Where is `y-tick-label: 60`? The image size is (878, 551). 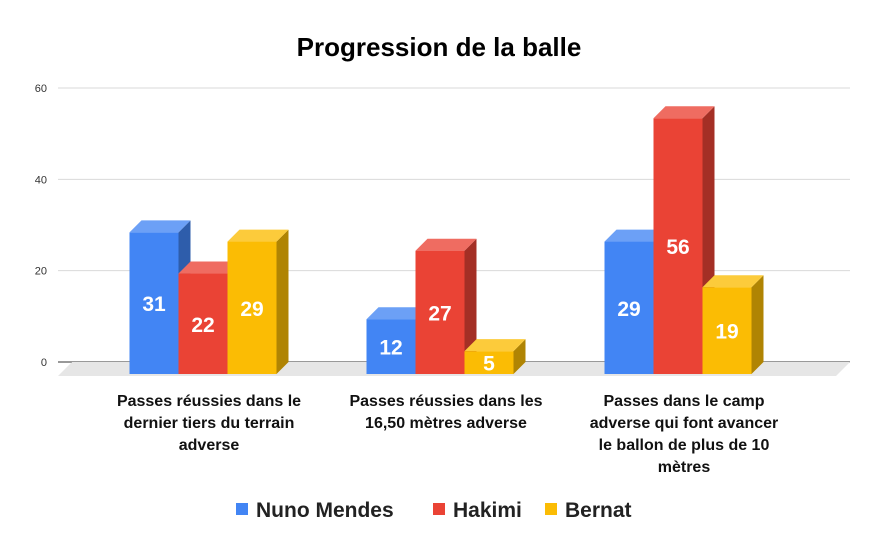
y-tick-label: 60 is located at coordinates (41, 89).